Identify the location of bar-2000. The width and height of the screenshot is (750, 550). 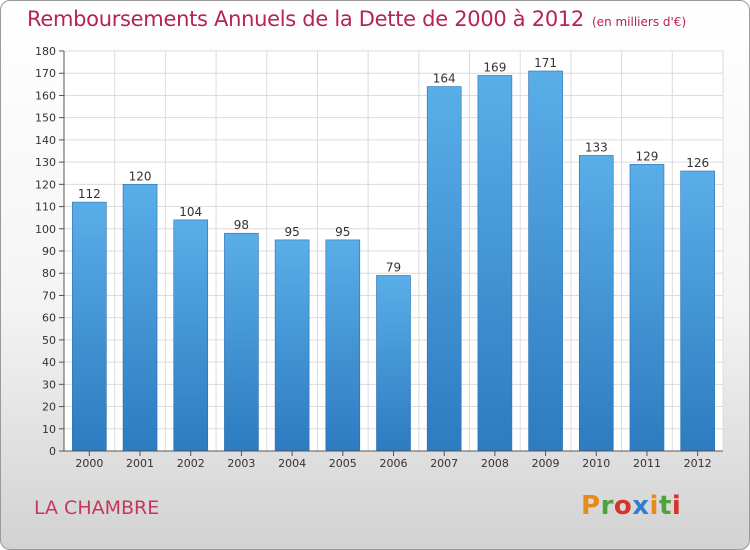
(89, 326).